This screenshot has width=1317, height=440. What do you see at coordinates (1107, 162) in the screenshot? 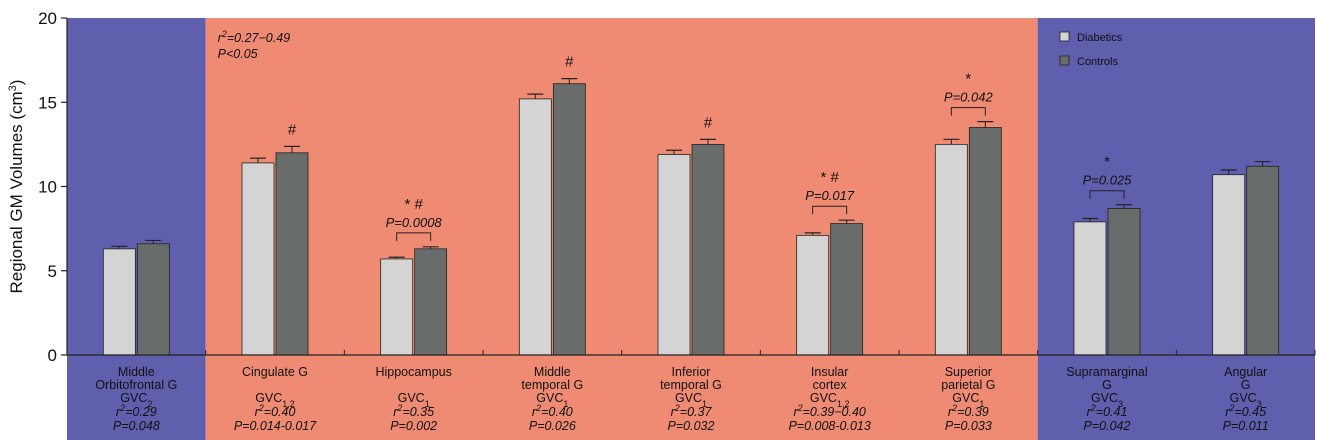
I see `significance-mark-7: *` at bounding box center [1107, 162].